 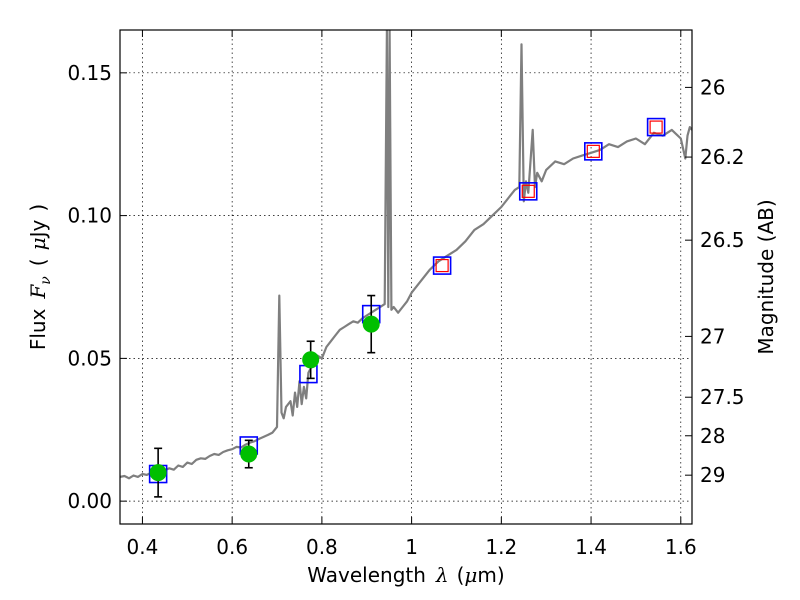 I want to click on y2-axis-label: Magnitude (AB), so click(x=766, y=276).